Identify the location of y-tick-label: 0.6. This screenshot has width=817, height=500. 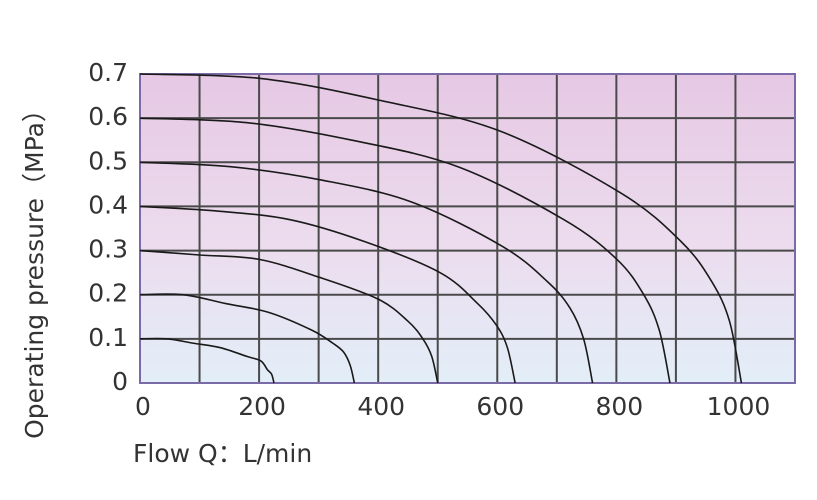
(108, 116).